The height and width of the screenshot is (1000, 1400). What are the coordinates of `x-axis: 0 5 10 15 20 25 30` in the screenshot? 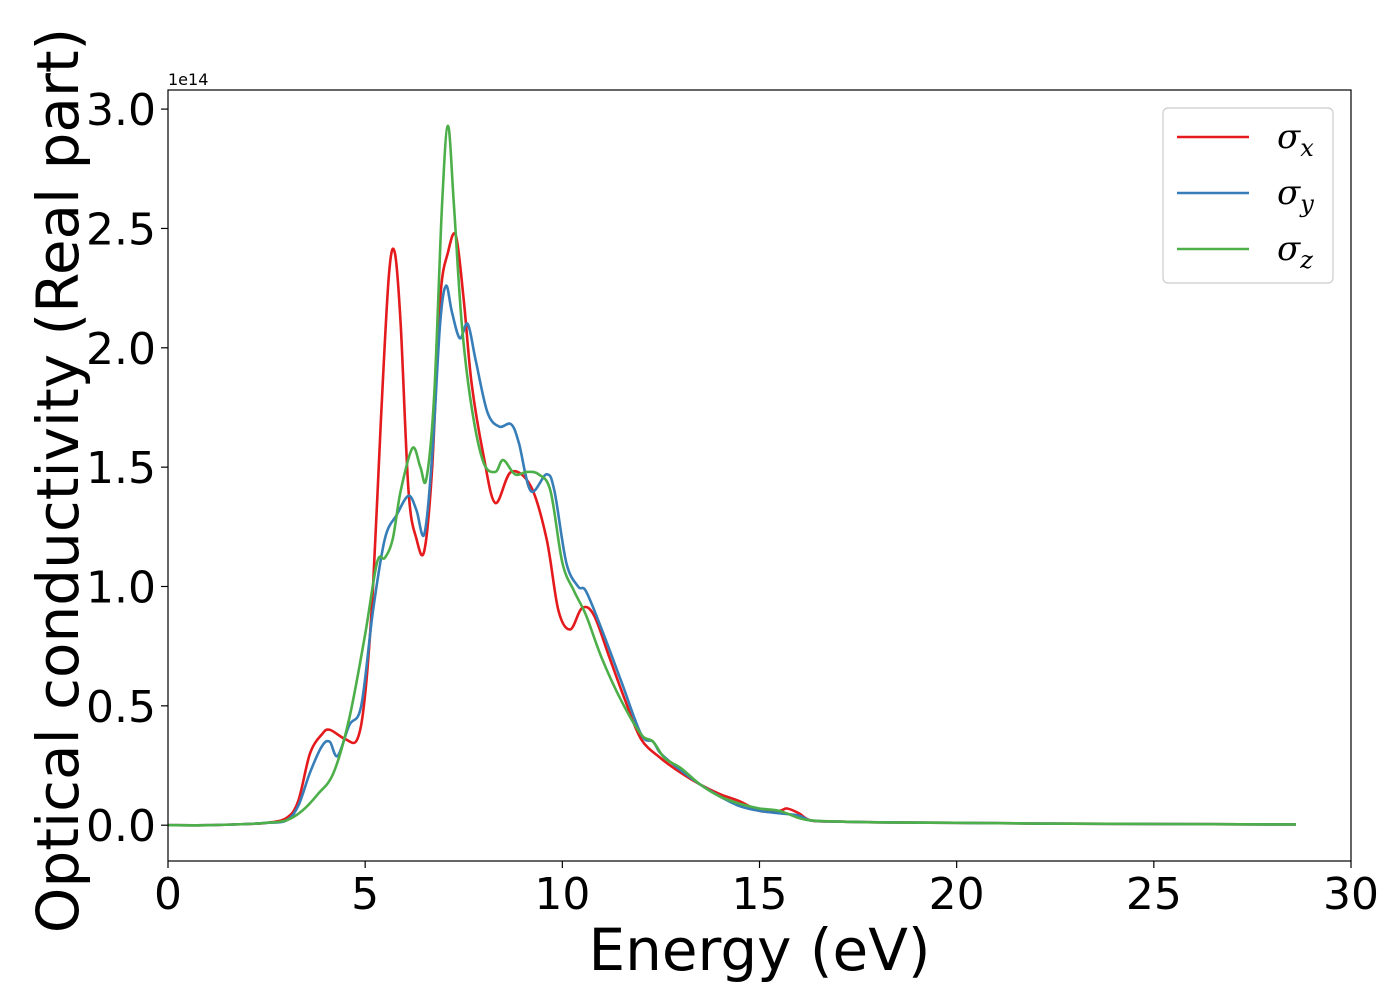 It's located at (766, 890).